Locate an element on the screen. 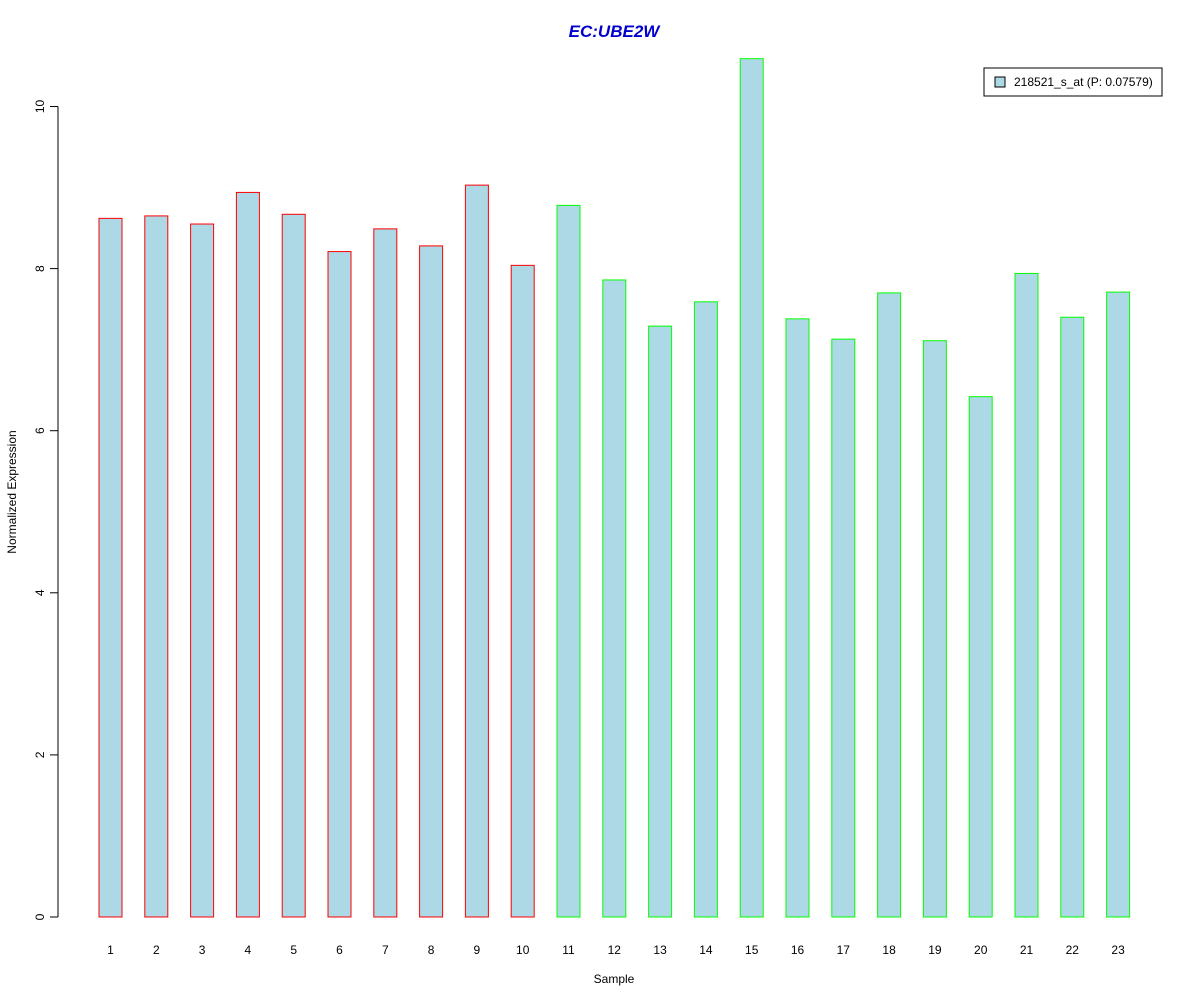 This screenshot has height=1000, width=1200. y-axis: 0 2 4 6 8 10 is located at coordinates (46, 510).